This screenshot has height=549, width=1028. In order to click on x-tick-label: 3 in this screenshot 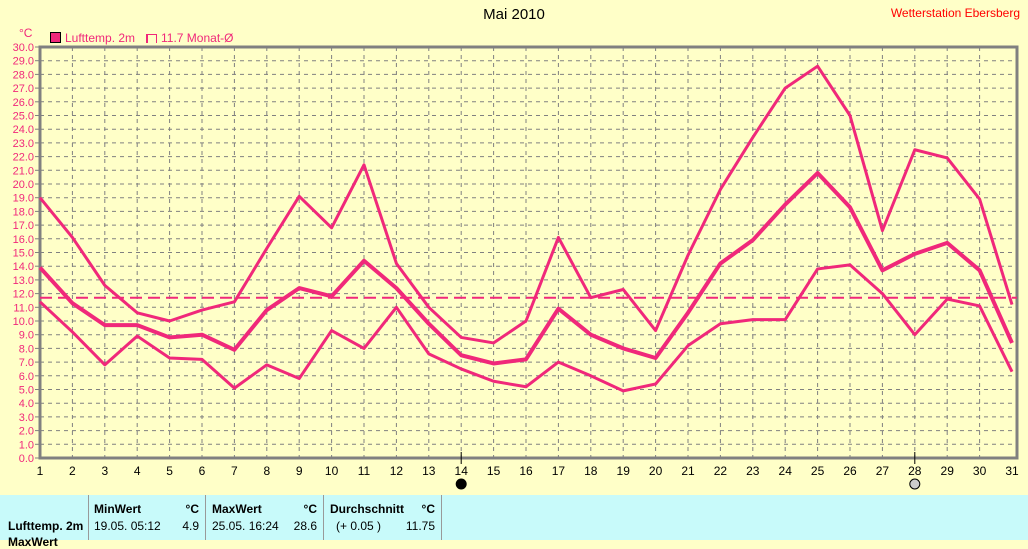, I will do `click(104, 471)`.